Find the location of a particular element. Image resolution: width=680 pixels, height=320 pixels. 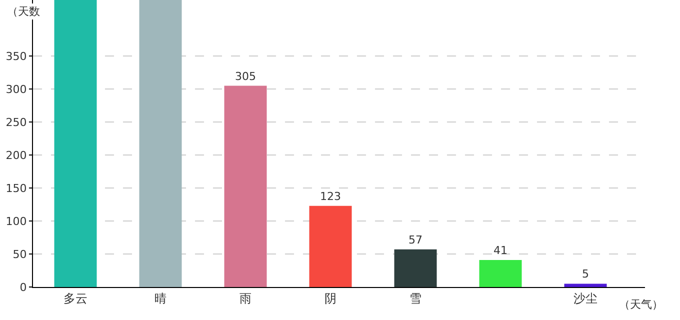

x-tick-label: 阴 is located at coordinates (330, 298).